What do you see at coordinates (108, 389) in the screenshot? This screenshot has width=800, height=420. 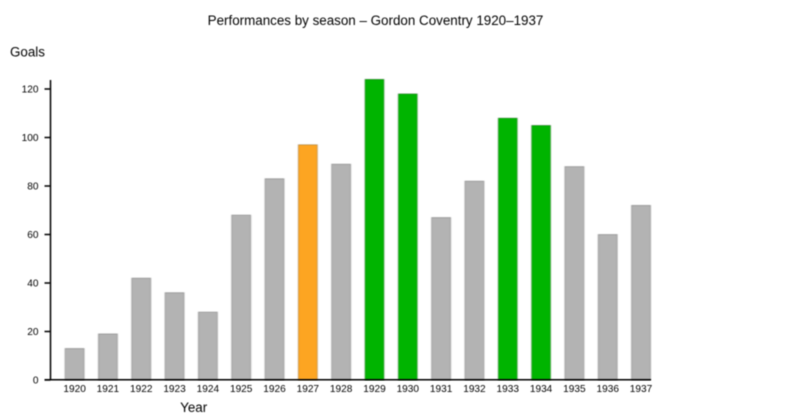 I see `svg-text: 1921` at bounding box center [108, 389].